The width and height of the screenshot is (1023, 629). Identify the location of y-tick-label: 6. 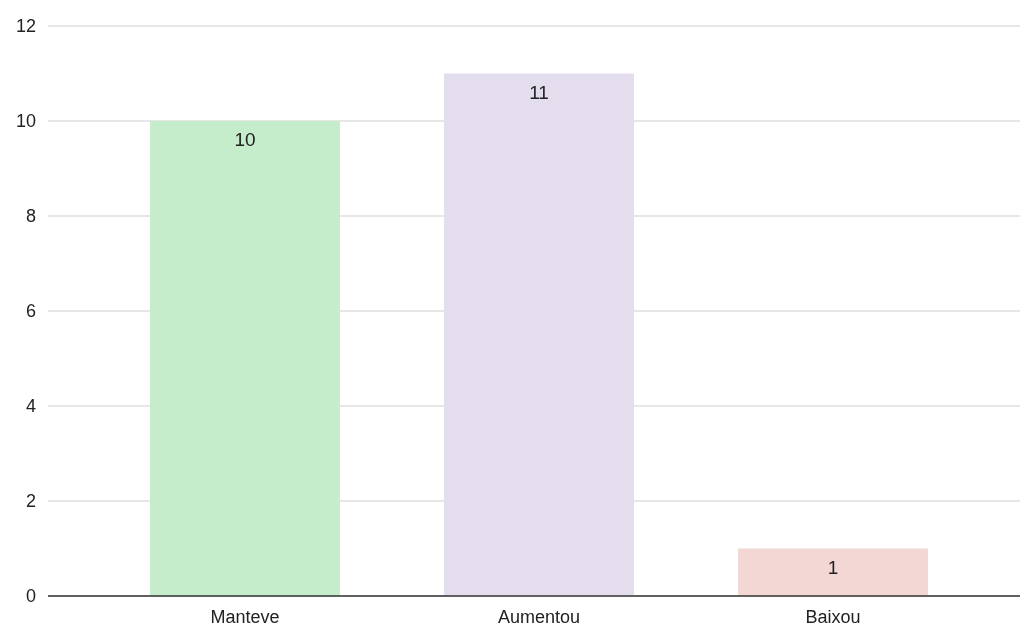
(30, 311).